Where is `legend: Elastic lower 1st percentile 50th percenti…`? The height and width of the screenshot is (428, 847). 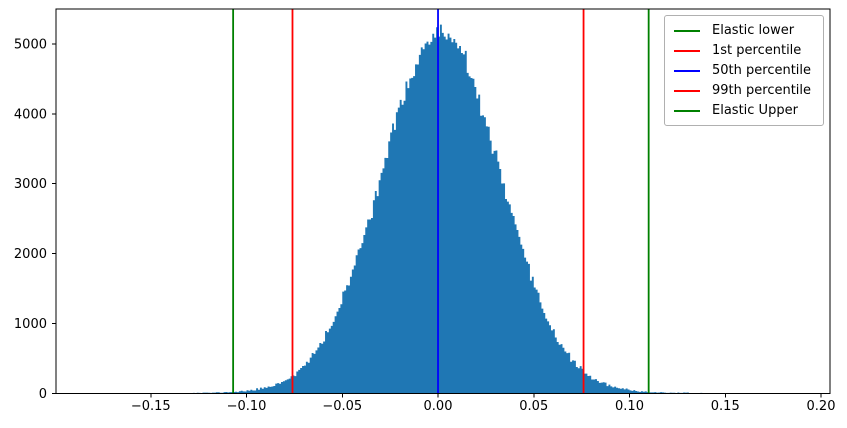
legend: Elastic lower 1st percentile 50th percenti… is located at coordinates (744, 70).